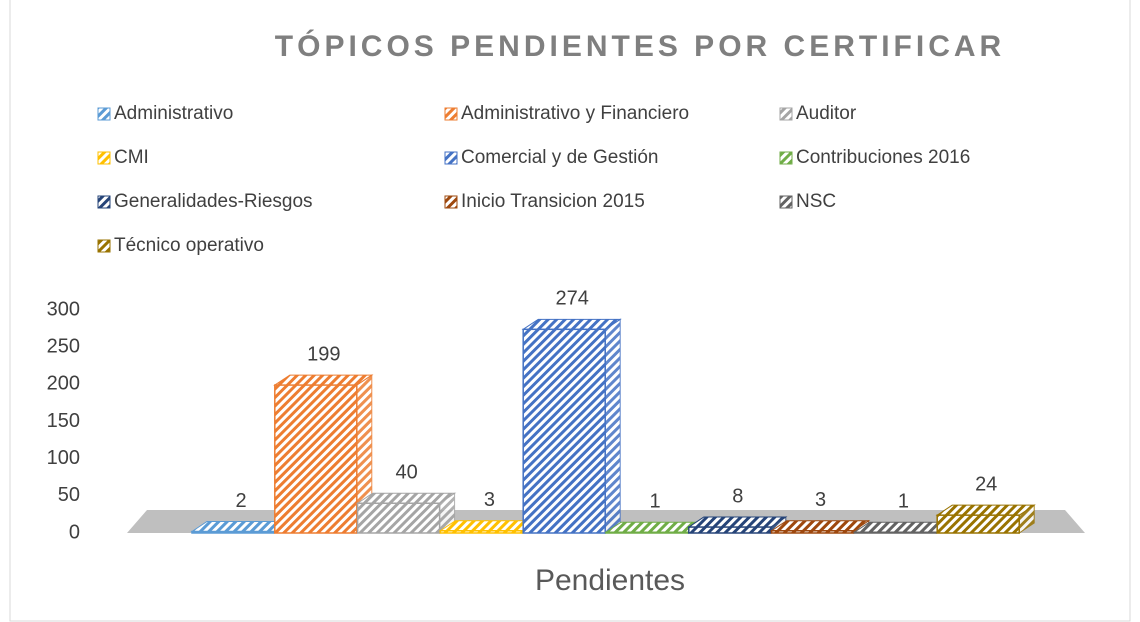 The image size is (1140, 622). What do you see at coordinates (883, 157) in the screenshot?
I see `legend-label: Contribuciones 2016` at bounding box center [883, 157].